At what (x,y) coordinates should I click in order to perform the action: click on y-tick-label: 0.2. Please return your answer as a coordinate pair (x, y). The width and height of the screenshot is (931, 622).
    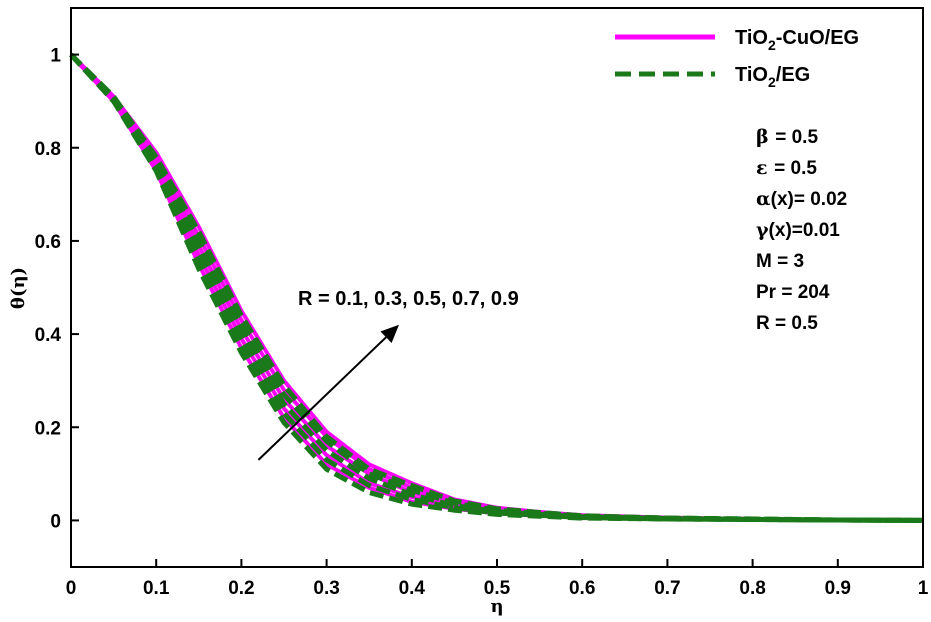
    Looking at the image, I should click on (48, 428).